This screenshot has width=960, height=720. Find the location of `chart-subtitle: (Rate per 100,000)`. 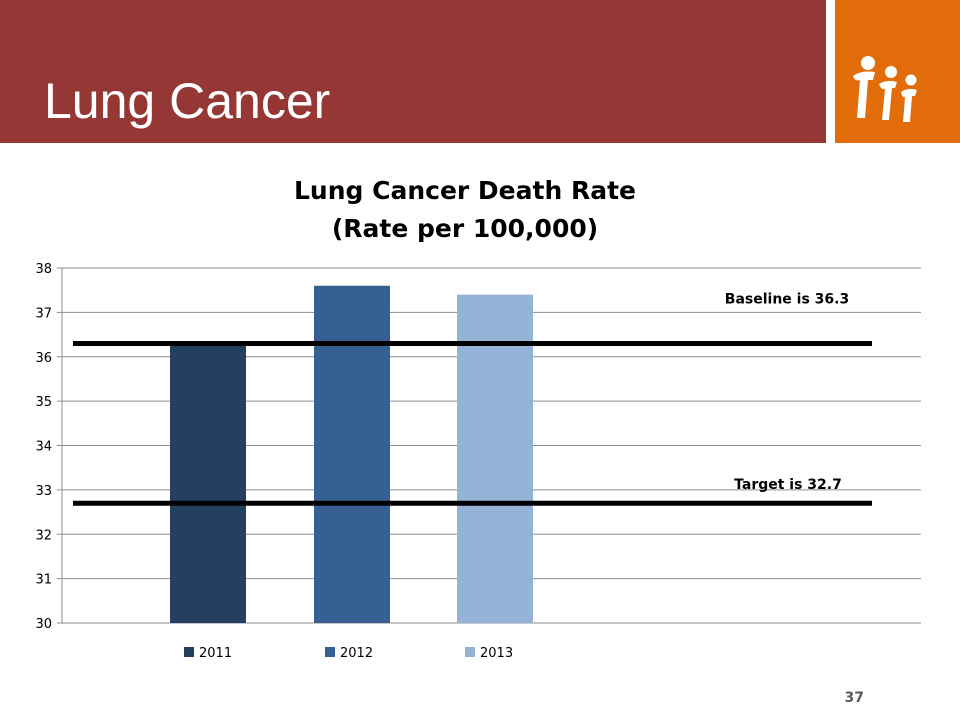

chart-subtitle: (Rate per 100,000) is located at coordinates (465, 228).